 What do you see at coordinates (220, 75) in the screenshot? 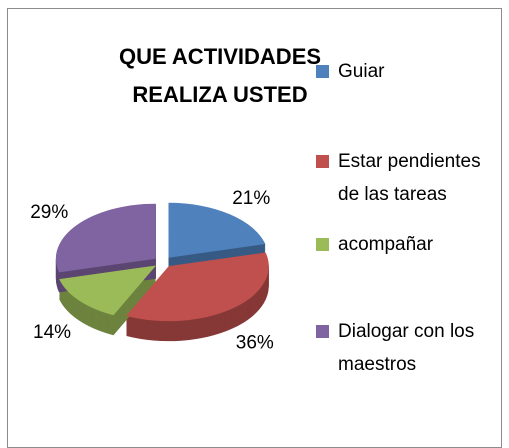
I see `chart-title: QUE ACTIVIDADES REALIZA USTED` at bounding box center [220, 75].